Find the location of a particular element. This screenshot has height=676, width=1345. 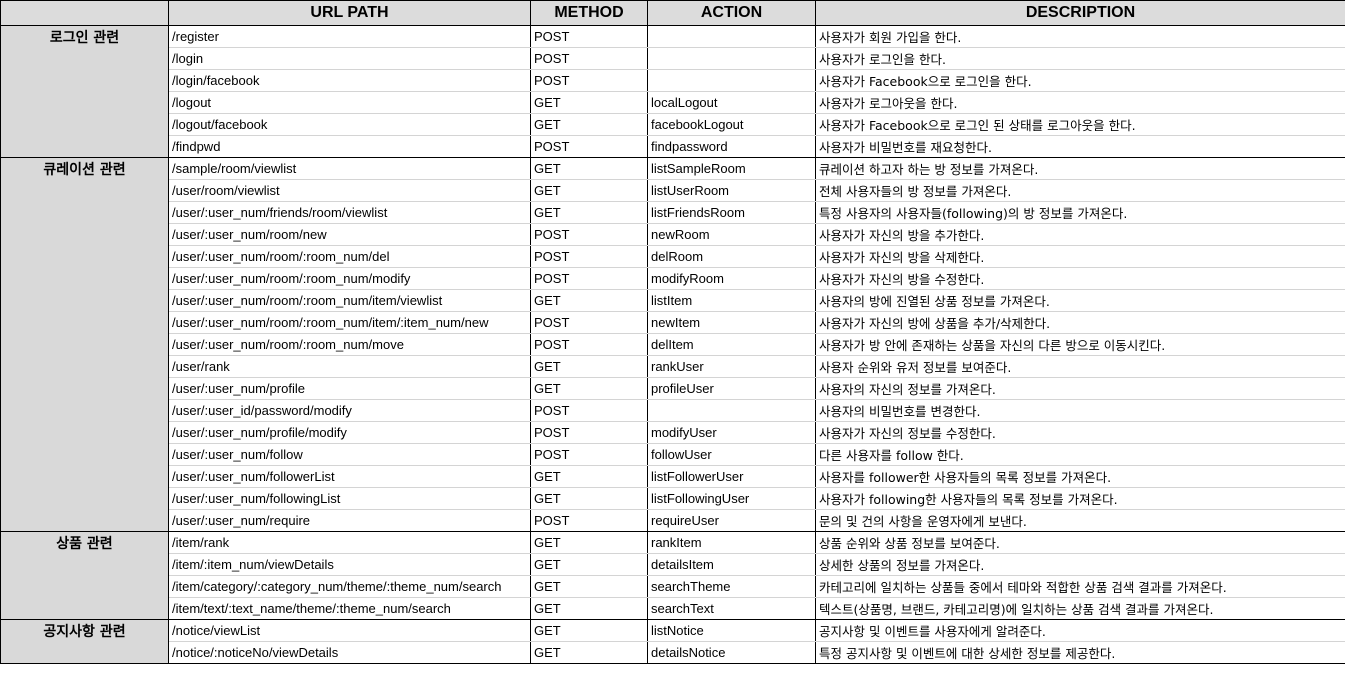

url-cell: /user/:user_num/follow is located at coordinates (349, 454).